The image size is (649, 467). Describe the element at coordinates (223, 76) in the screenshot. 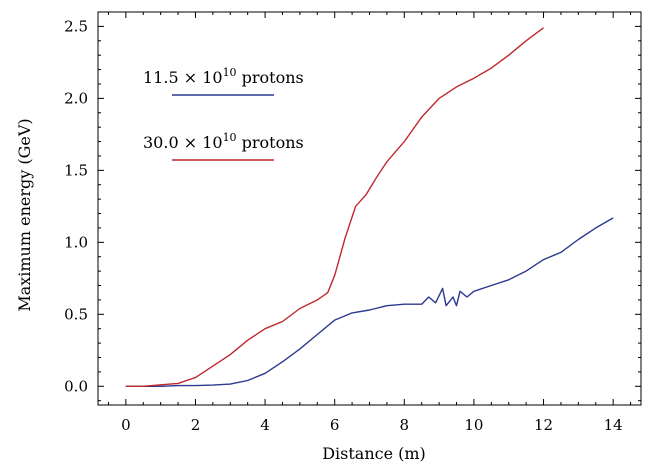

I see `legend-label-1: 11.5 × 1010 protons` at that location.